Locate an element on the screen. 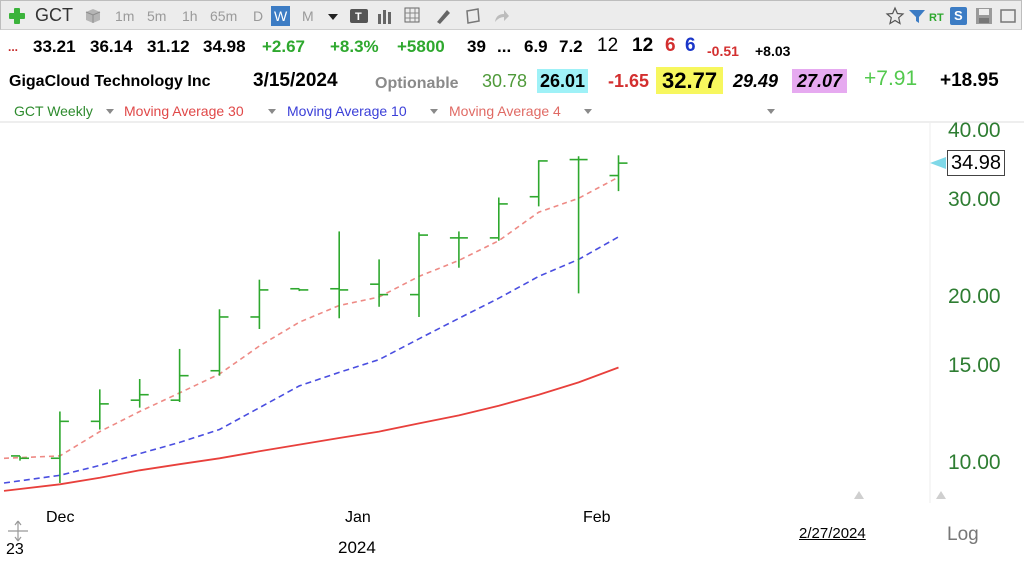 The height and width of the screenshot is (565, 1024). field-5: 29.49 is located at coordinates (756, 81).